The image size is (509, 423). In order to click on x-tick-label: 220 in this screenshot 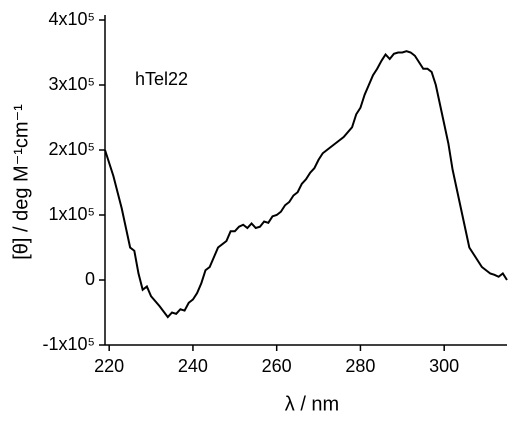, I will do `click(109, 366)`.